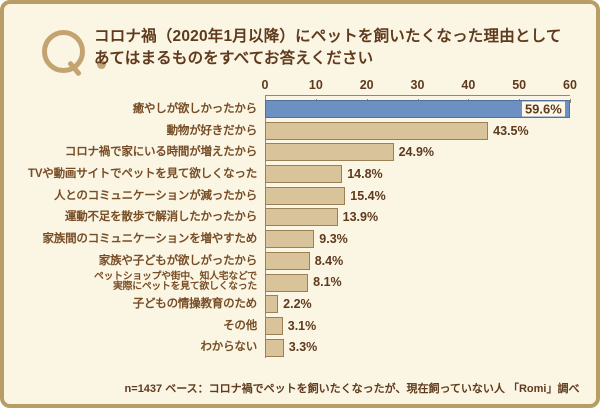  What do you see at coordinates (366, 85) in the screenshot?
I see `x-axis-tick-label: 20` at bounding box center [366, 85].